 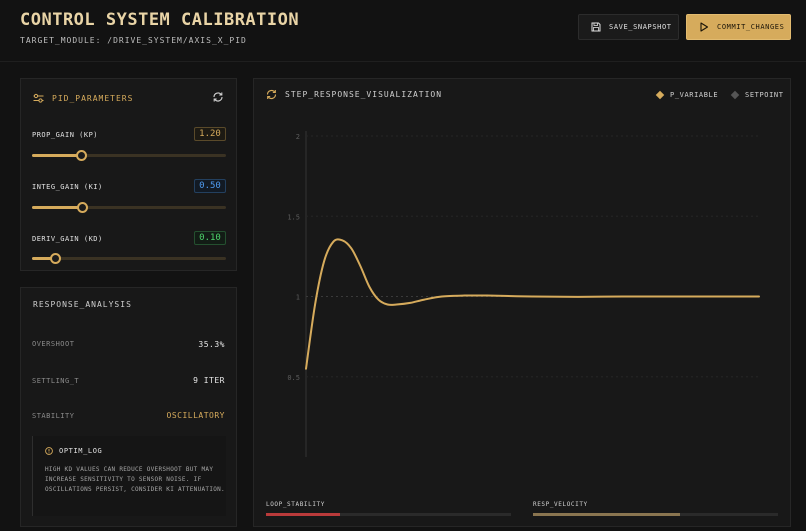 What do you see at coordinates (56, 258) in the screenshot?
I see `kd-slider-thumb` at bounding box center [56, 258].